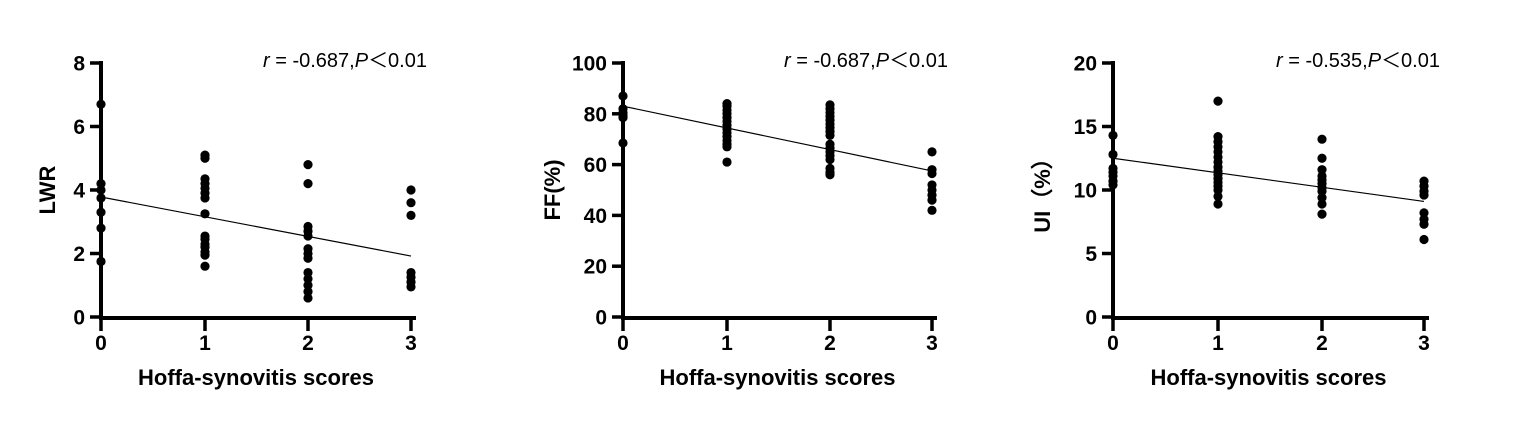  I want to click on y-axis-title: FF(%), so click(552, 189).